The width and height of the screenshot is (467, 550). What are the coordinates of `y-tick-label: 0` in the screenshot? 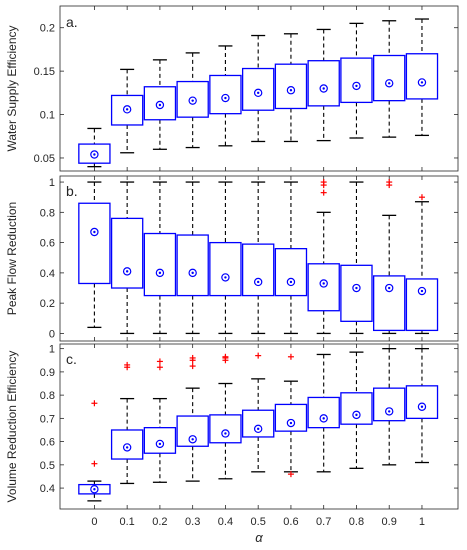 It's located at (52, 334).